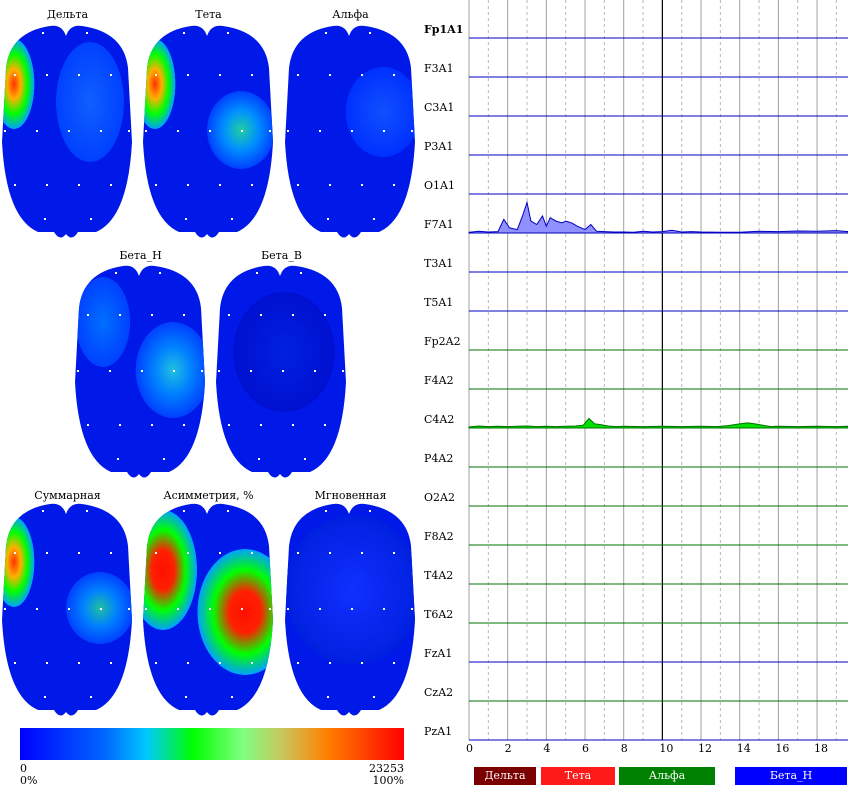 The image size is (848, 787). What do you see at coordinates (67, 14) in the screenshot?
I see `map-title-delta: Дельта` at bounding box center [67, 14].